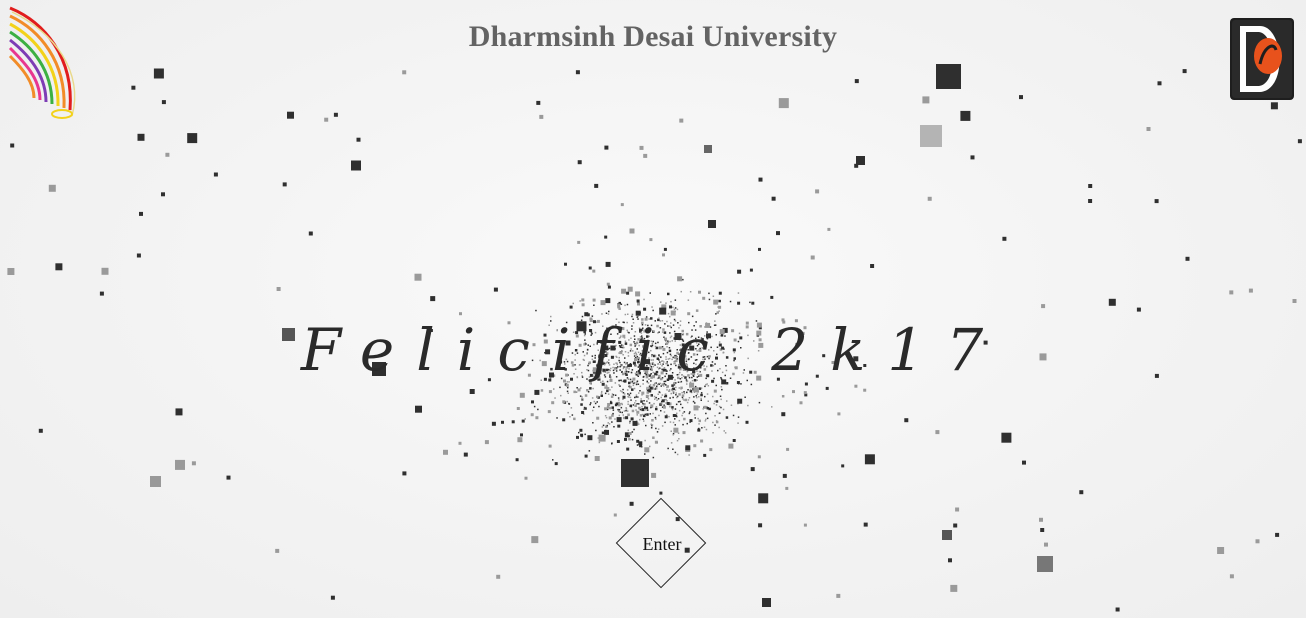 This screenshot has width=1306, height=618. Describe the element at coordinates (661, 543) in the screenshot. I see `enter-button: Enter` at that location.